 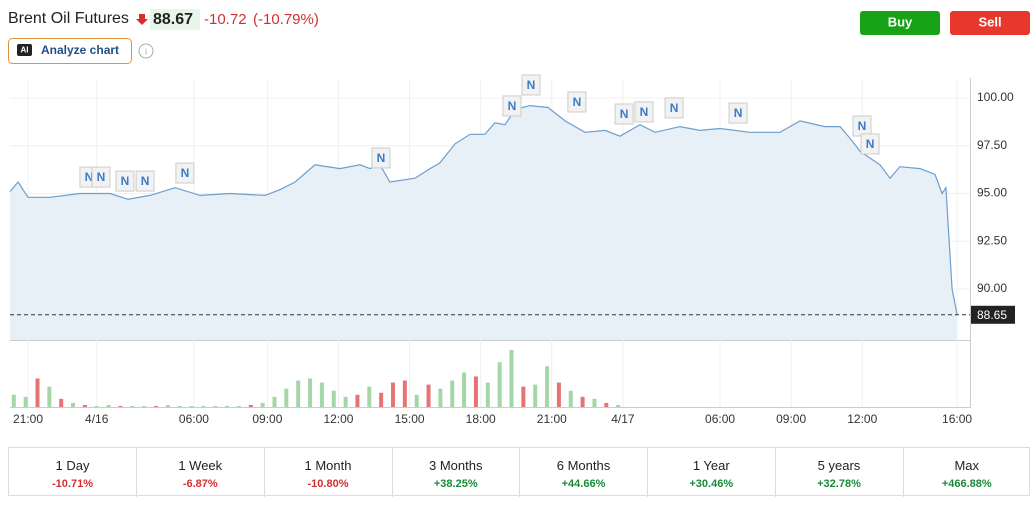 I want to click on period-label: Max, so click(x=967, y=465).